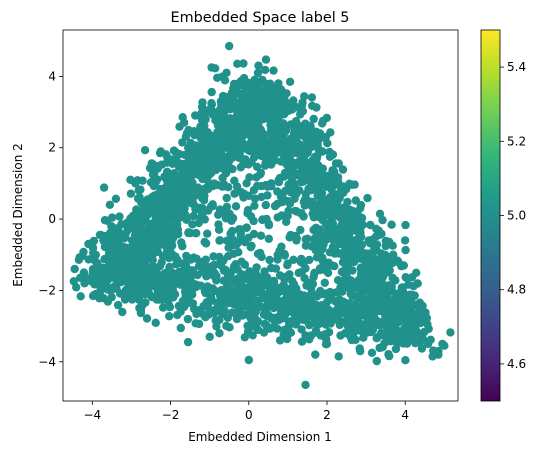 This screenshot has height=455, width=541. Describe the element at coordinates (513, 215) in the screenshot. I see `colorbar-ticks: 4.6 4.8 5.0 5.2 5.4` at that location.